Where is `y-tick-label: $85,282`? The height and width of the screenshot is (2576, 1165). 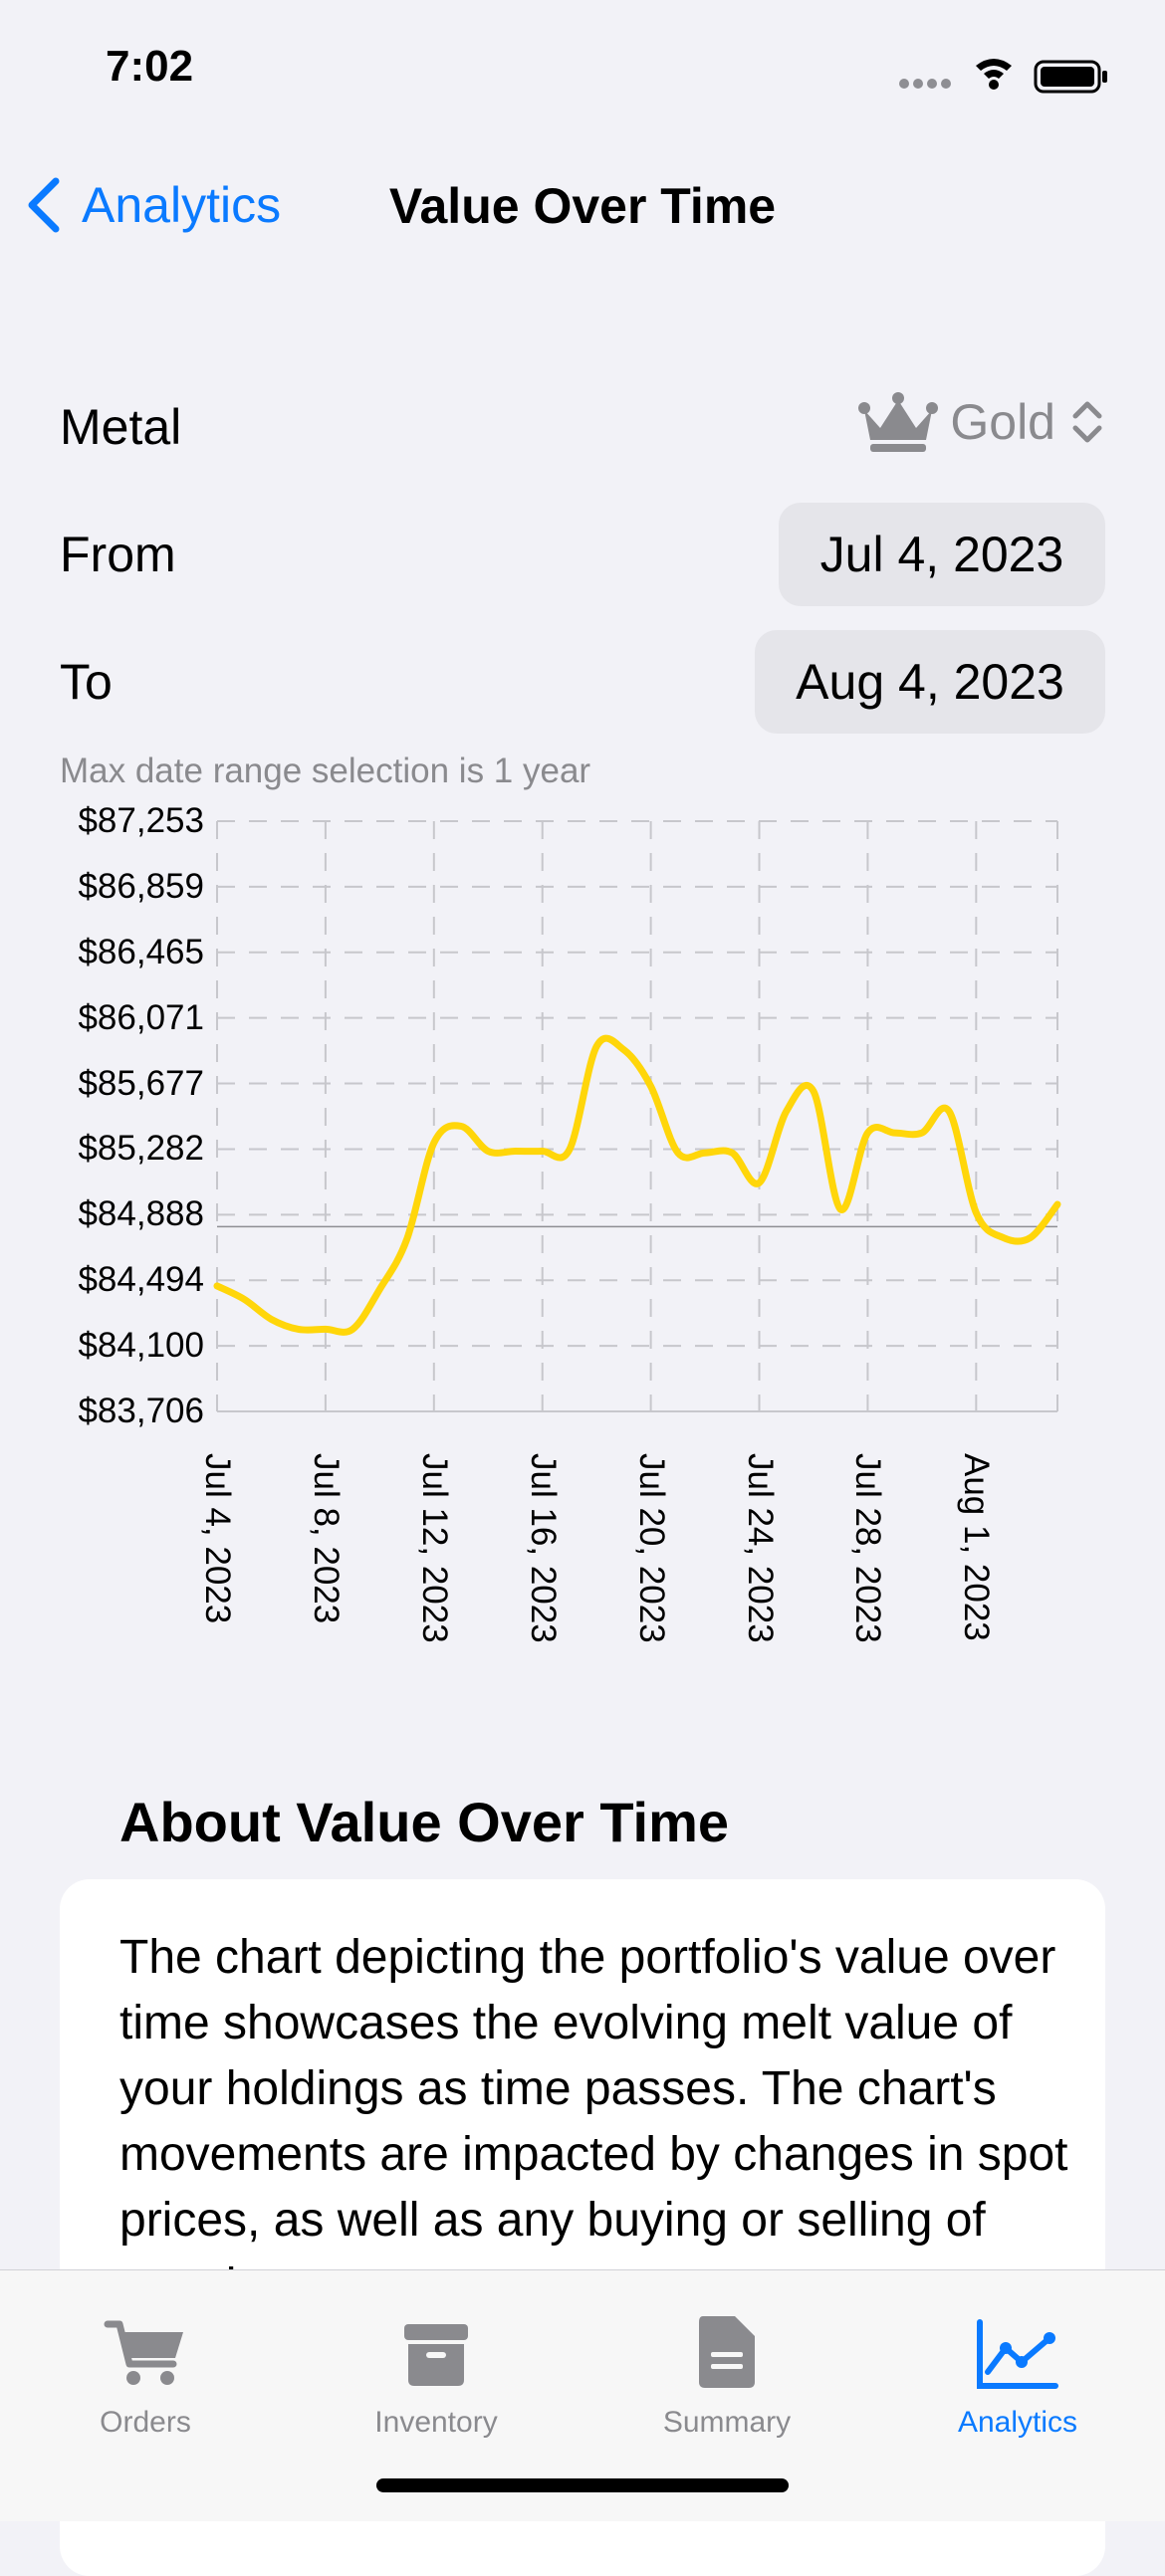 y-tick-label: $85,282 is located at coordinates (141, 1149).